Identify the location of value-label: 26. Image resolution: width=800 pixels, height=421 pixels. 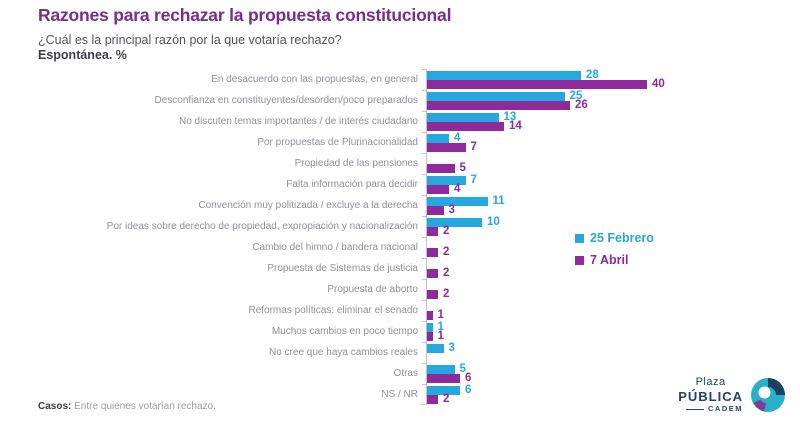
(581, 104).